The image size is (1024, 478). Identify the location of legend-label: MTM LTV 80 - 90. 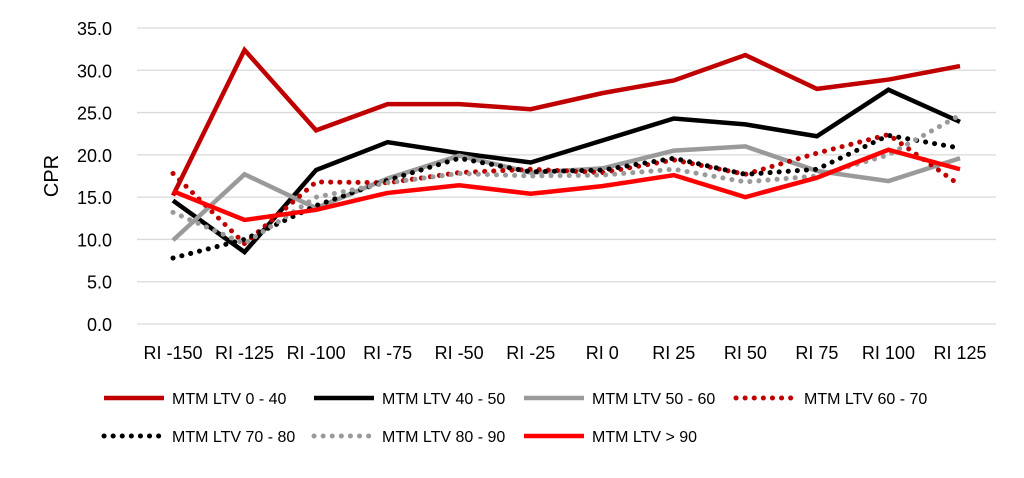
(443, 437).